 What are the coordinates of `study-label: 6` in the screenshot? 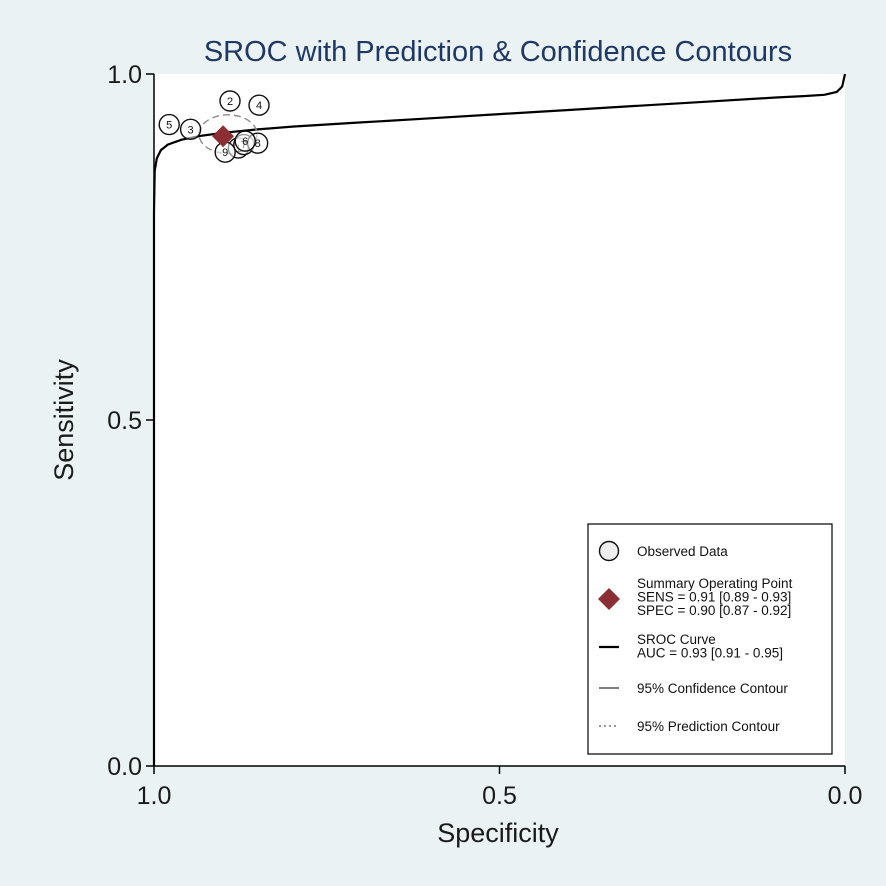 It's located at (245, 142).